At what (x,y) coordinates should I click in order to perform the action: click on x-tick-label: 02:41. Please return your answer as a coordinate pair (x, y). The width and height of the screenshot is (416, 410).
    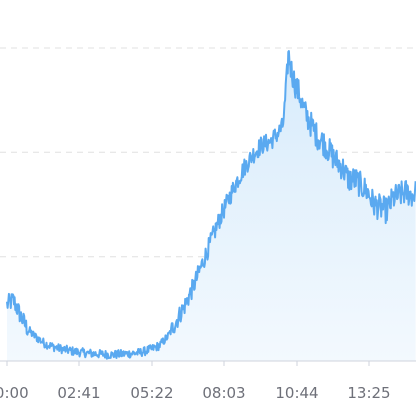
    Looking at the image, I should click on (78, 393).